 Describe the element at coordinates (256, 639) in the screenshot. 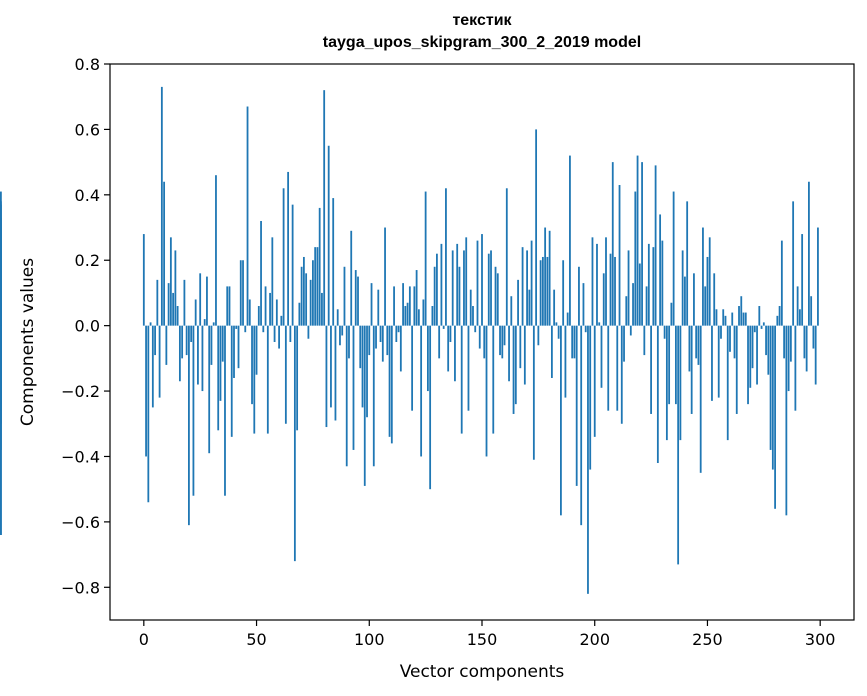

I see `x-tick-label: 50` at that location.